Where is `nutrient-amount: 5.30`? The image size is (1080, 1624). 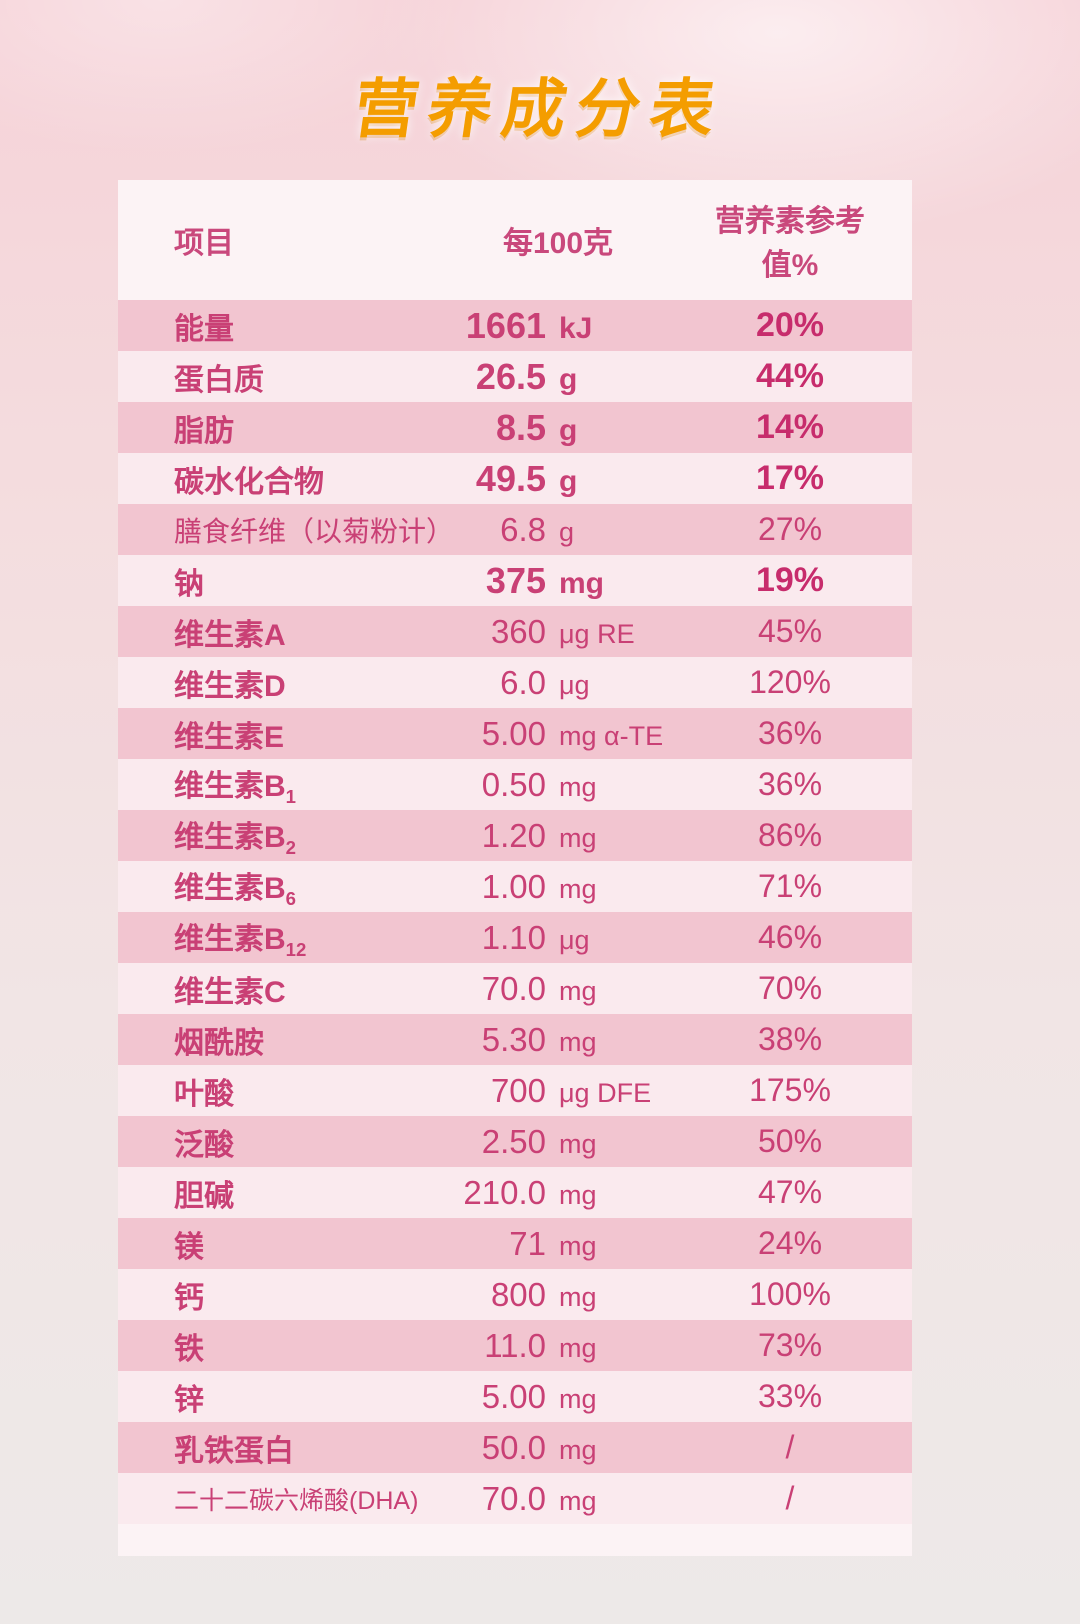
nutrient-amount: 5.30 is located at coordinates (513, 1039).